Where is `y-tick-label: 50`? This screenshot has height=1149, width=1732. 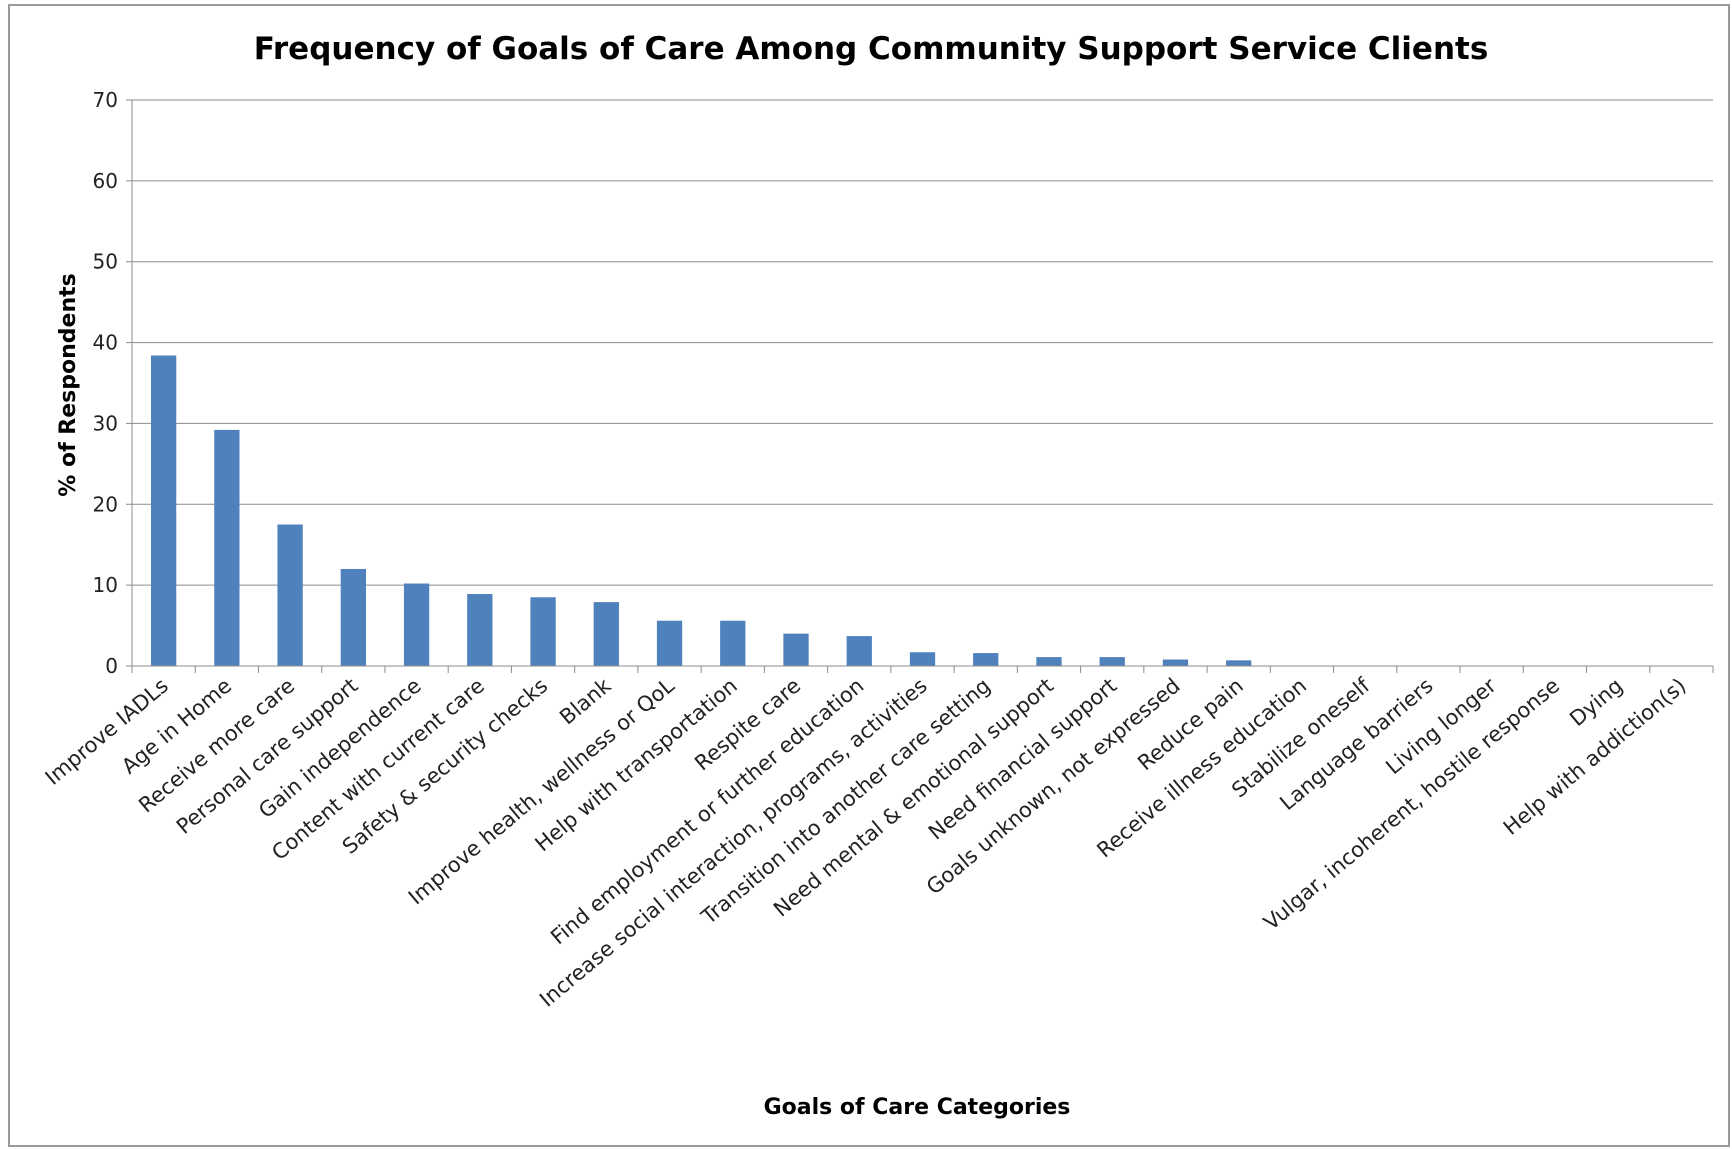 y-tick-label: 50 is located at coordinates (105, 262).